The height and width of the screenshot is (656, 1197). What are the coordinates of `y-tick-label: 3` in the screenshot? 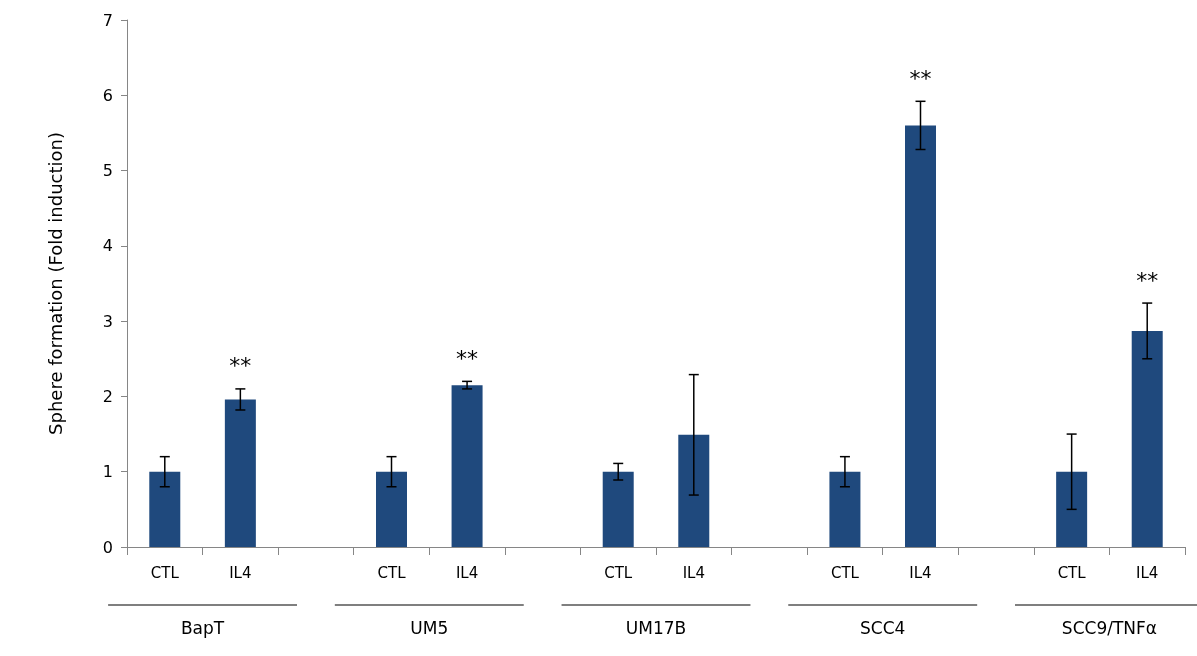 It's located at (107, 321).